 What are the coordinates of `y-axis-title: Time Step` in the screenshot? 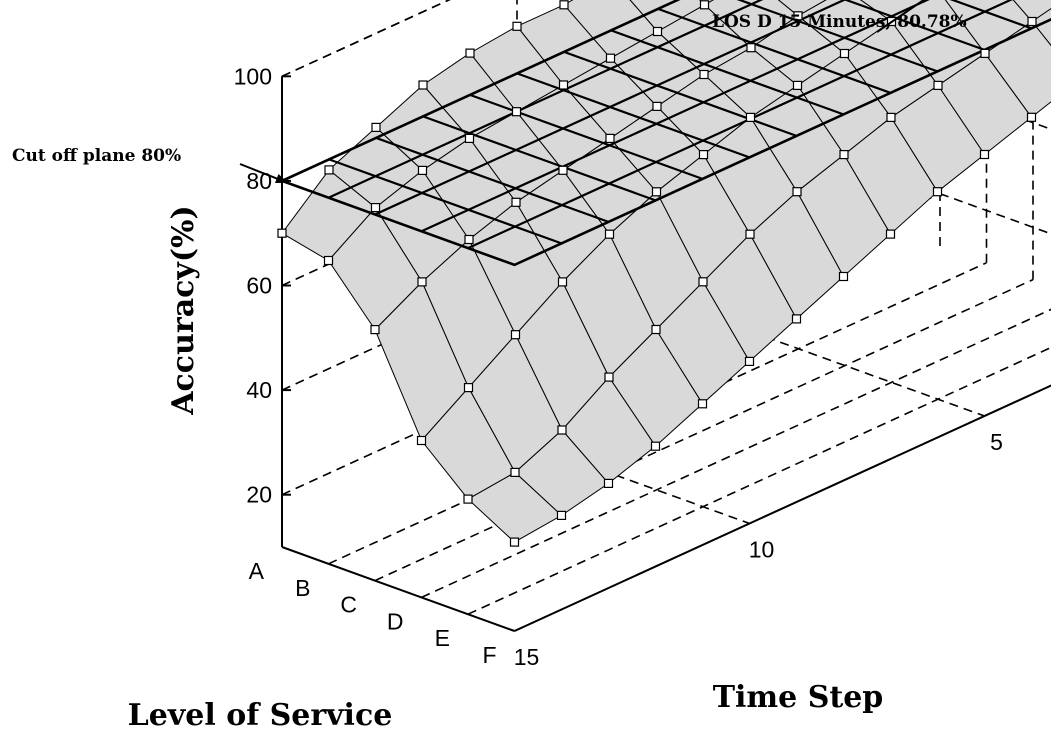 It's located at (798, 697).